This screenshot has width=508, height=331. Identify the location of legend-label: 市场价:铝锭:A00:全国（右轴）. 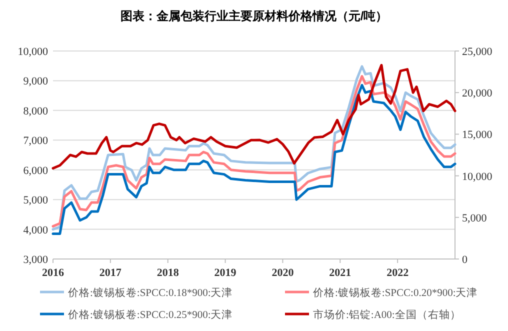
(387, 314).